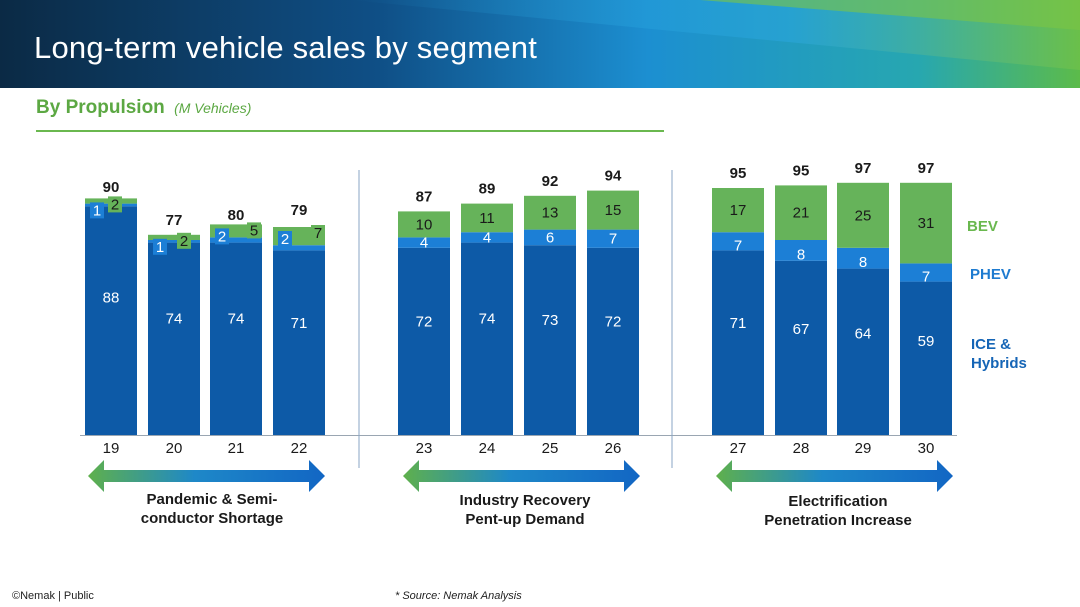  I want to click on phase-line: Electrification, so click(838, 501).